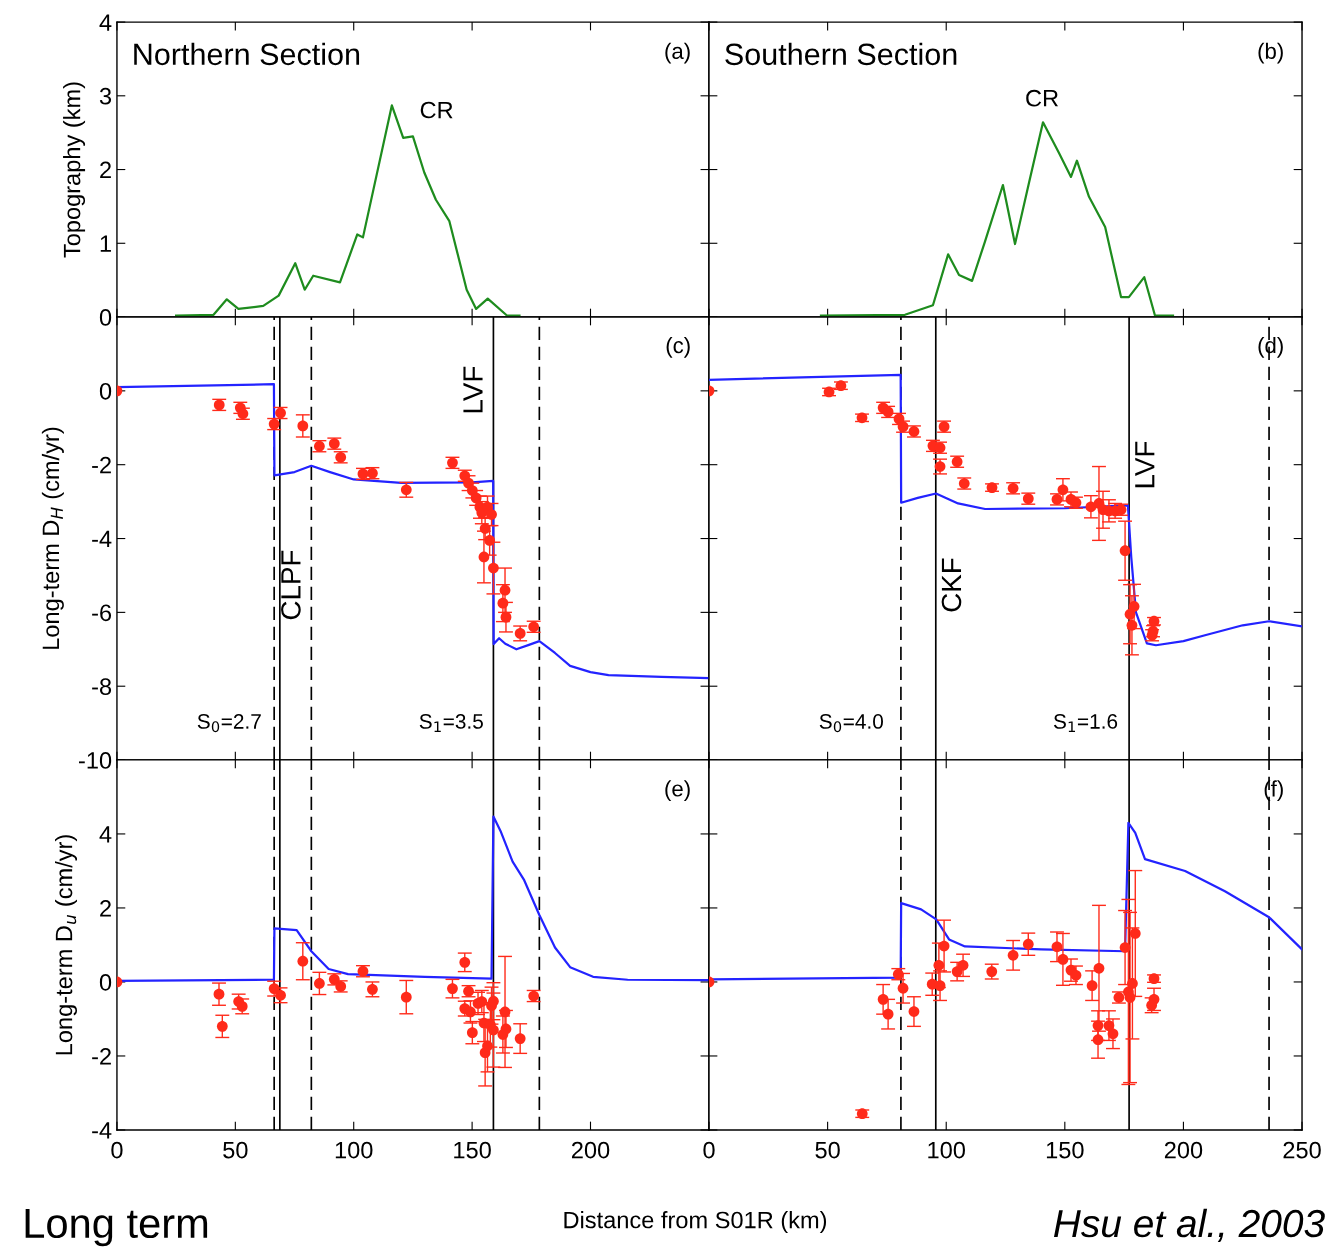  Describe the element at coordinates (841, 54) in the screenshot. I see `text: Southern Section` at that location.